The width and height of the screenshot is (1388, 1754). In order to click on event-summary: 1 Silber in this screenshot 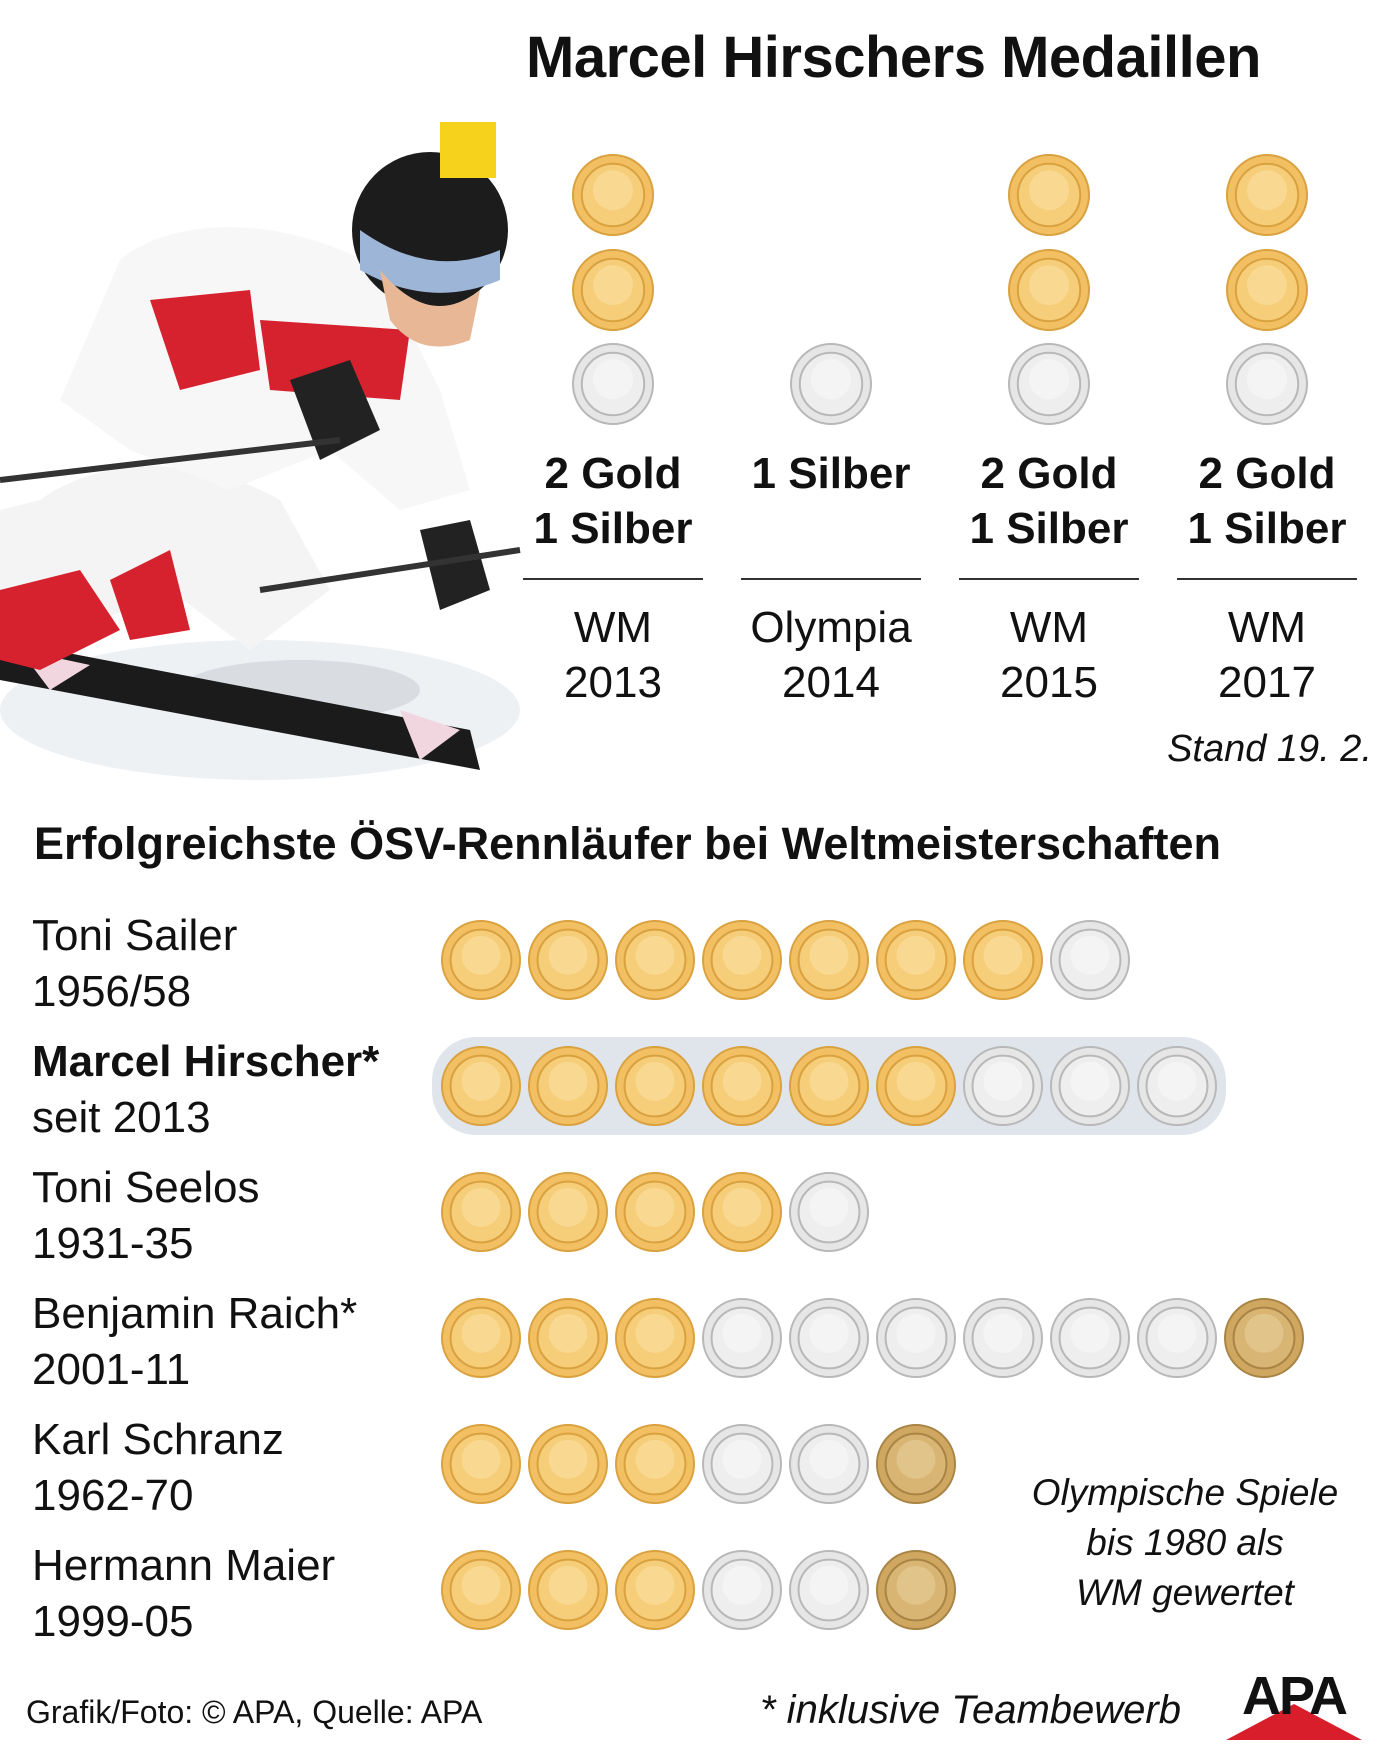, I will do `click(831, 473)`.